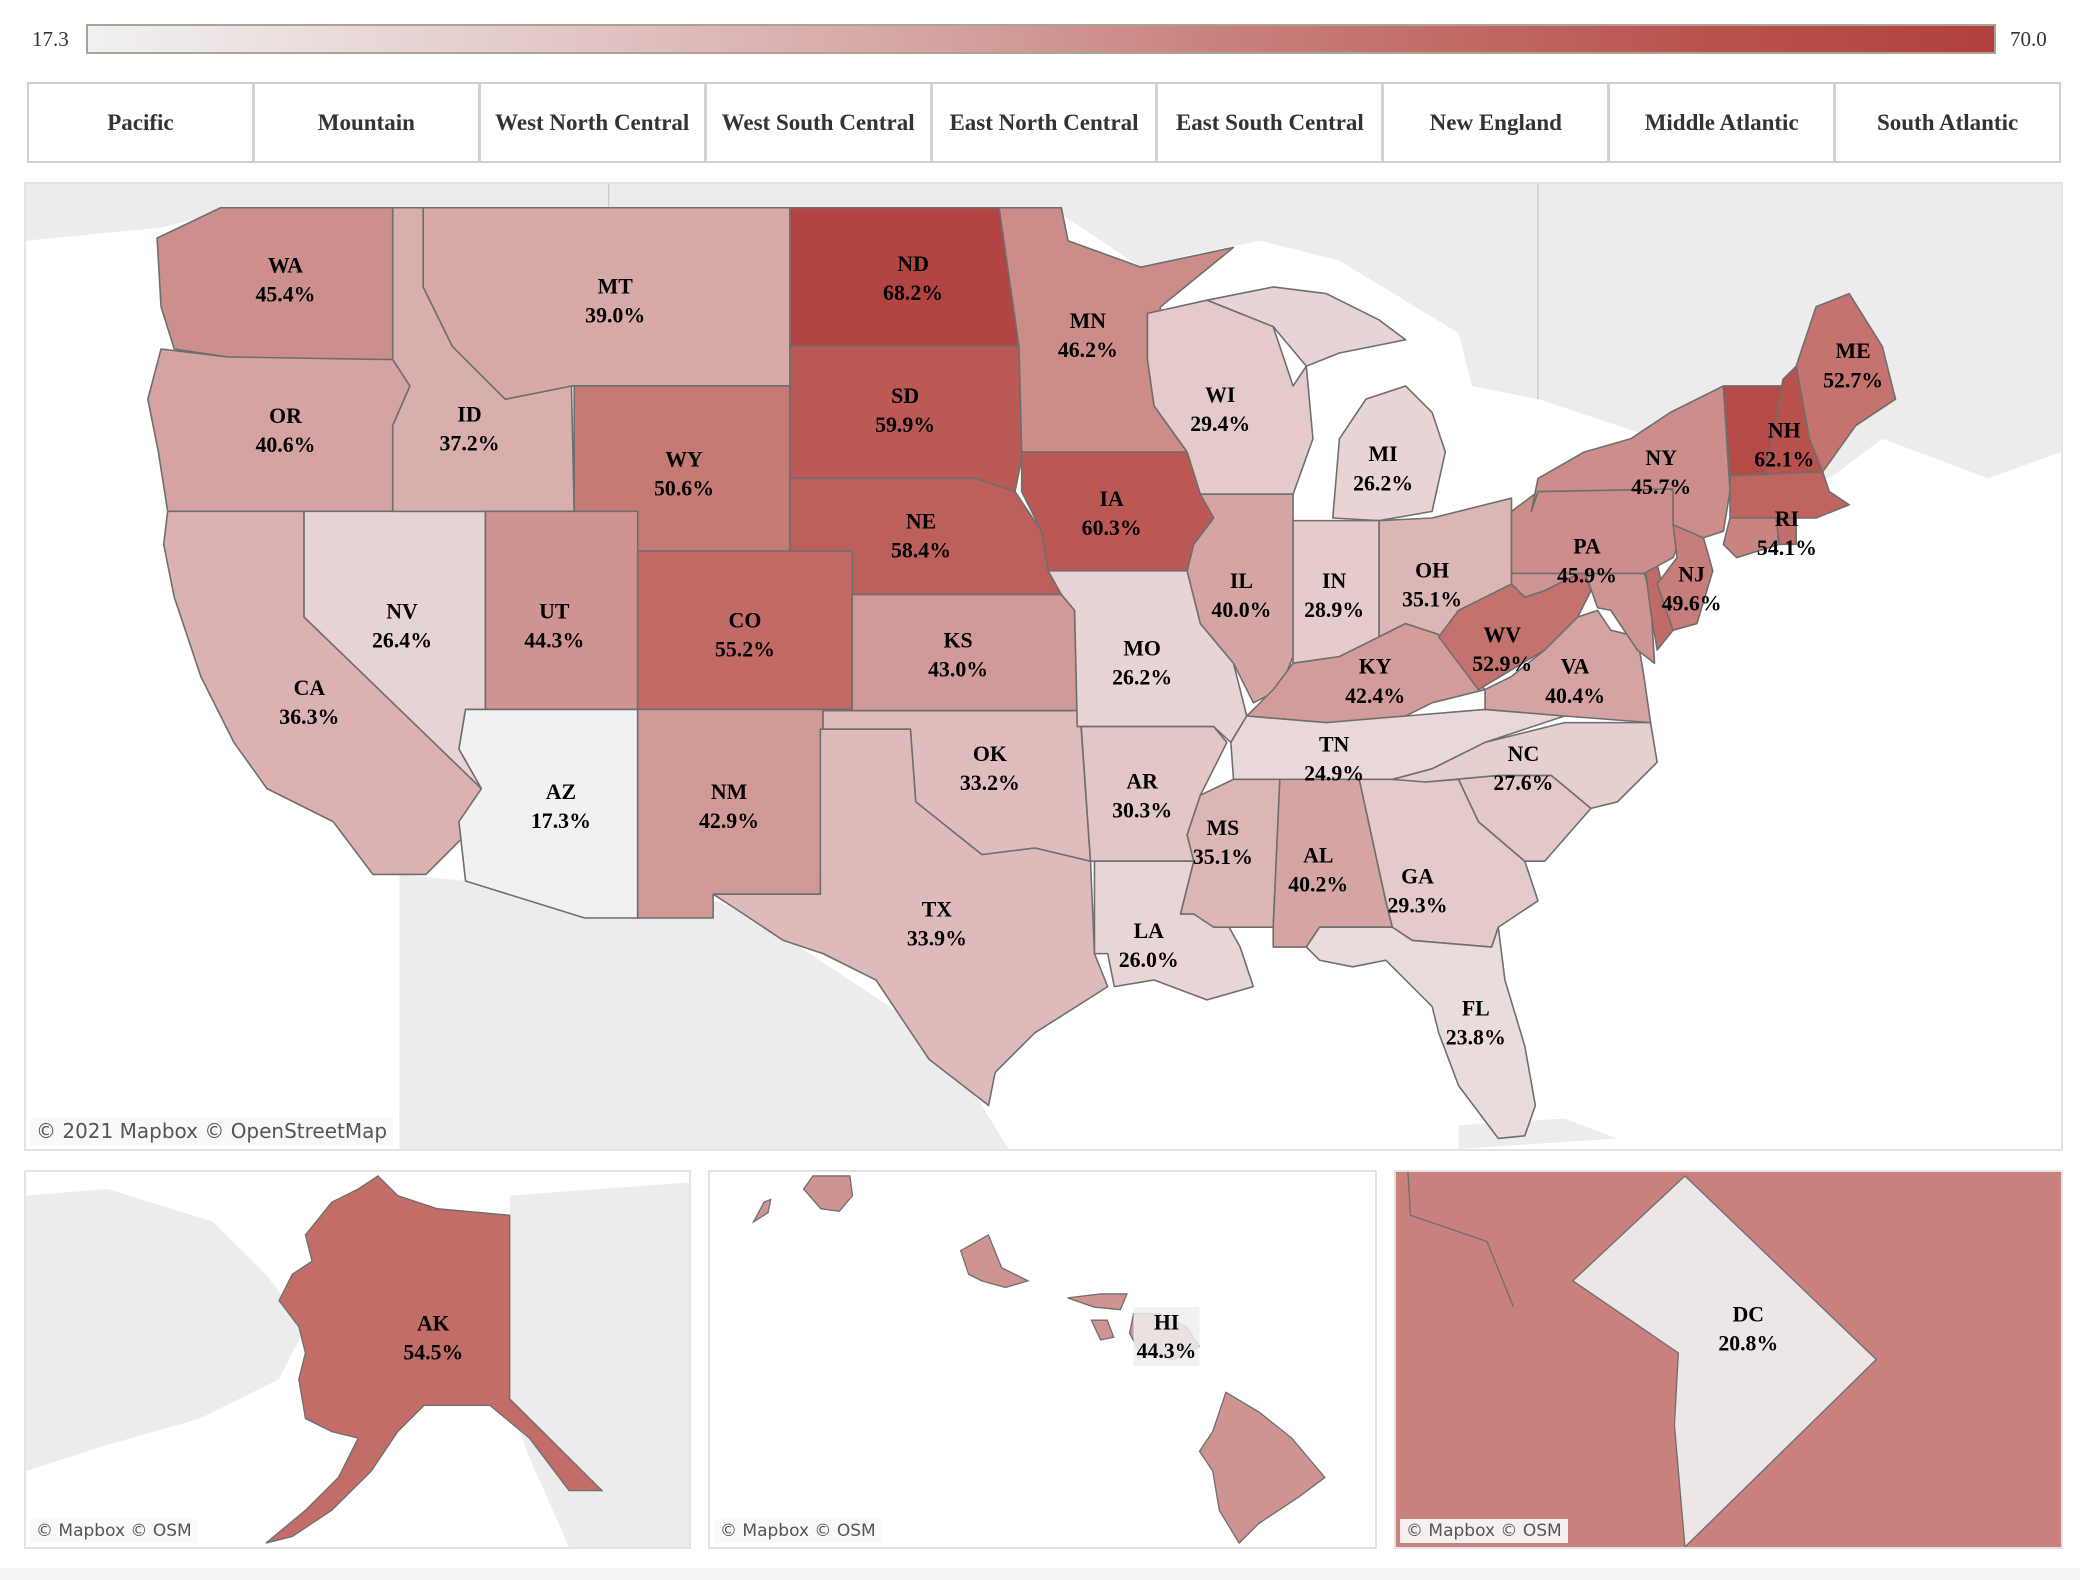 This screenshot has height=1580, width=2080. Describe the element at coordinates (704, 1011) in the screenshot. I see `mexico-landmass` at that location.